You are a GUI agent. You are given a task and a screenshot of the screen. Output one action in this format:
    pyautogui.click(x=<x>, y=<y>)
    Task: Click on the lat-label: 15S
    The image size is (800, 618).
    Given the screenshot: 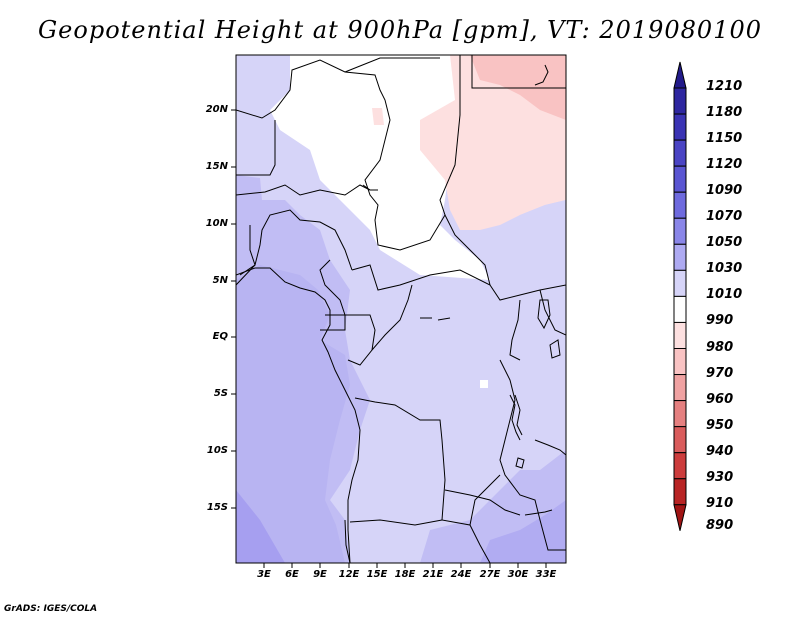 What is the action you would take?
    pyautogui.click(x=217, y=507)
    